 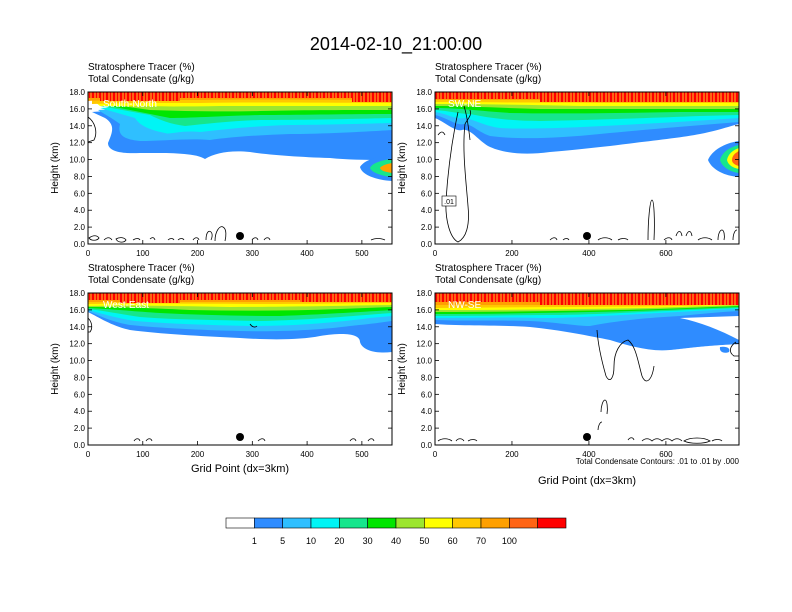 What do you see at coordinates (396, 531) in the screenshot?
I see `colorbar: 1 5 10 20 30 40 50 60 70 100` at bounding box center [396, 531].